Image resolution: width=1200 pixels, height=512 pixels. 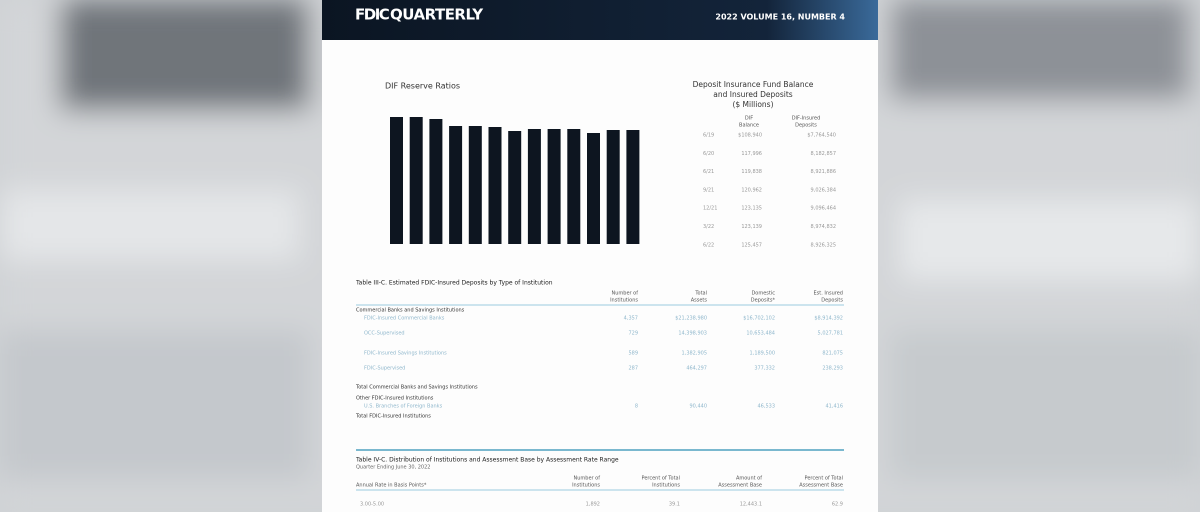 I want to click on column-header: Total, so click(x=700, y=294).